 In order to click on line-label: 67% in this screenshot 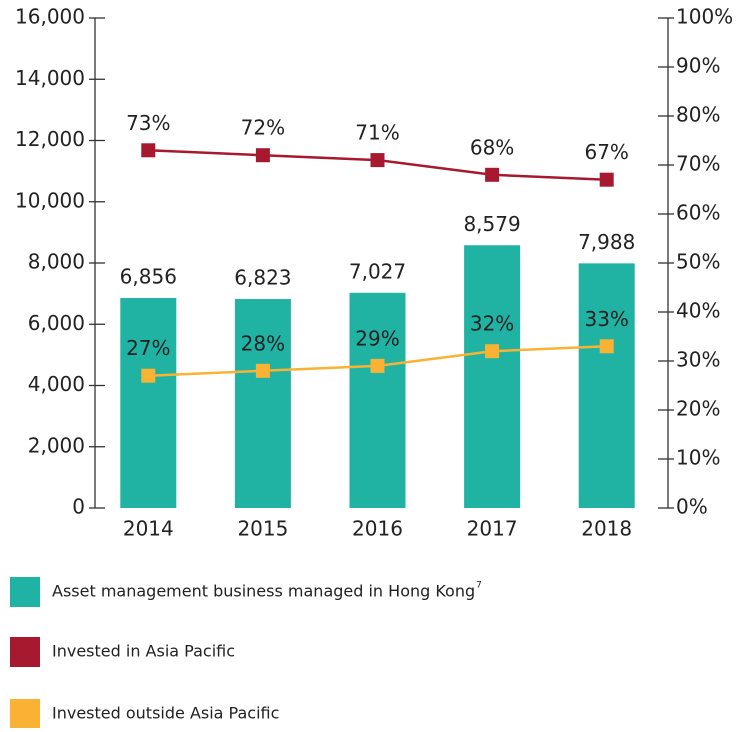, I will do `click(606, 152)`.